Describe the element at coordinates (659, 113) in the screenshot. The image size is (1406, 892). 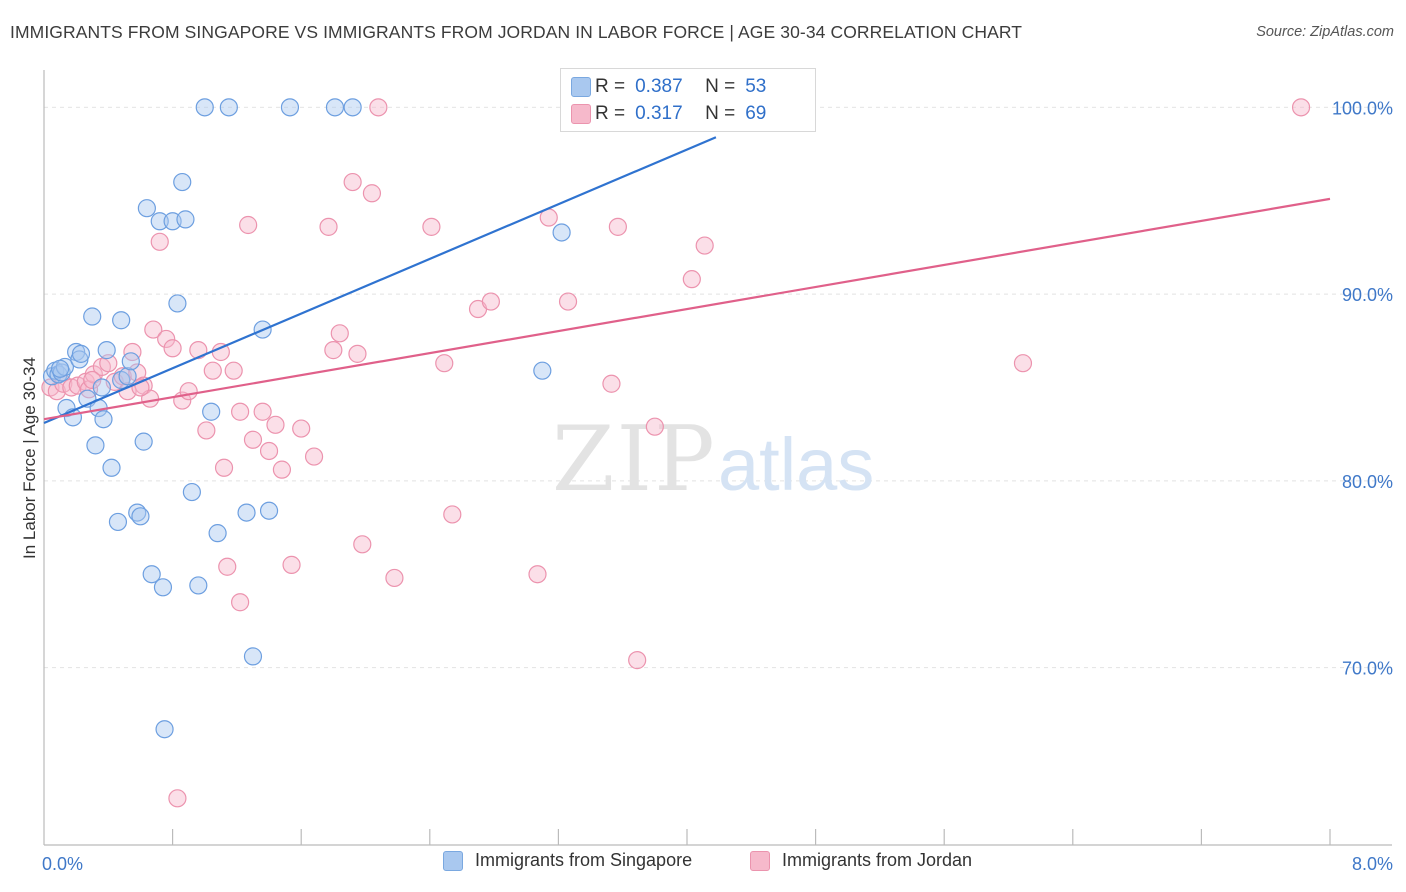
I see `legend-r-value-jordan: 0.317` at that location.